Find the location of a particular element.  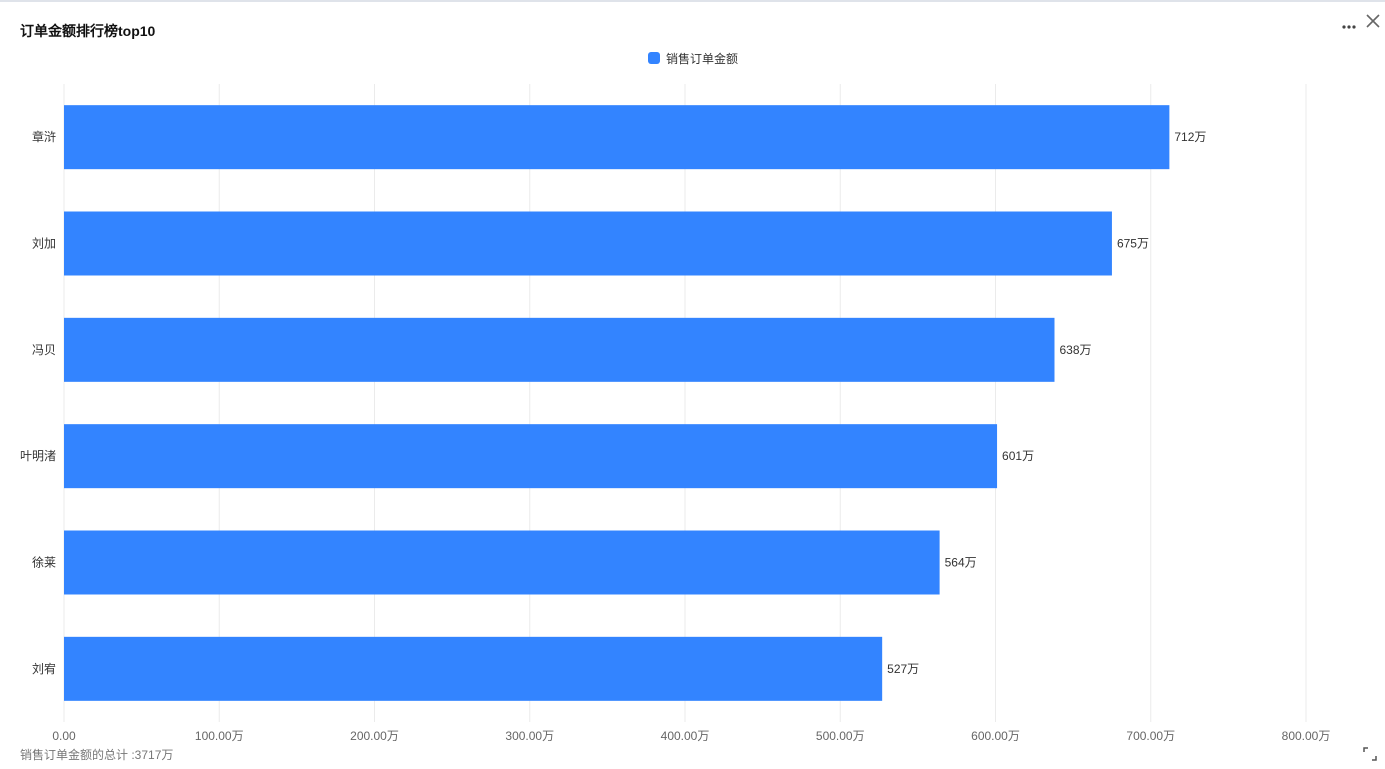

y-category-label: 章浒 is located at coordinates (44, 136).